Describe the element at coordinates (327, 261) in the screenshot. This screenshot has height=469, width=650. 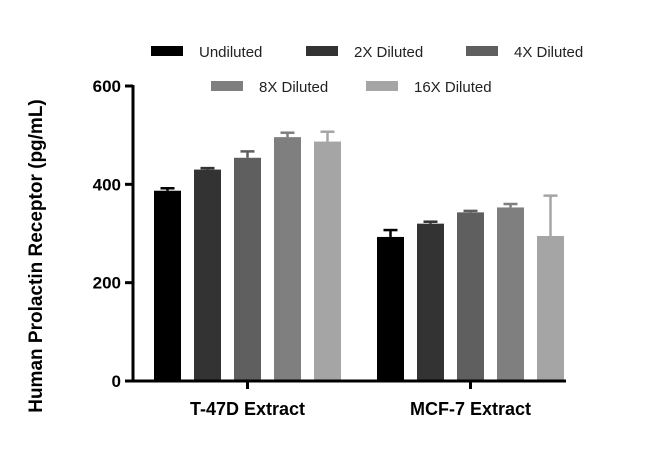
I see `bar-t-47d-extract-16x-diluted` at that location.